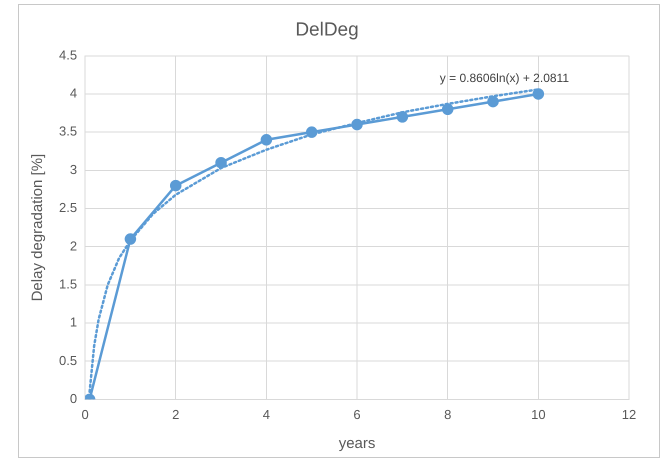  I want to click on y-tick-label: 1, so click(74, 322).